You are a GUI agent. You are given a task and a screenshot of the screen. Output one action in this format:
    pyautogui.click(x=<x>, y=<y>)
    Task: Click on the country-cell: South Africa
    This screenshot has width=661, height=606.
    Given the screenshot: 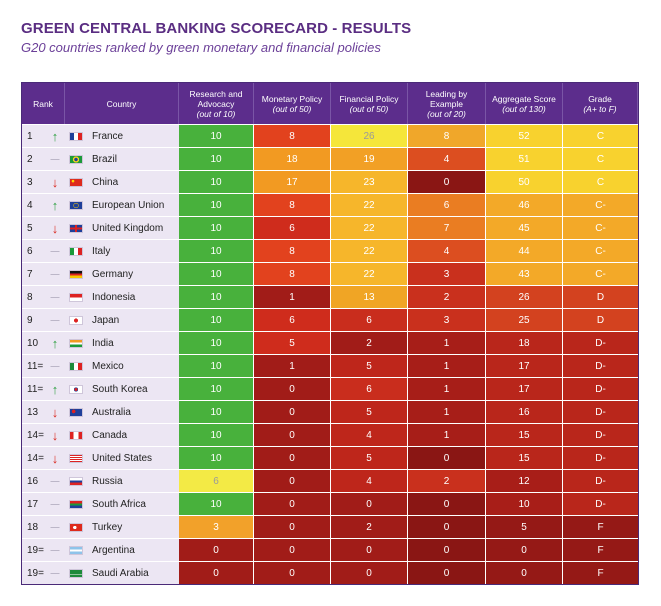 What is the action you would take?
    pyautogui.click(x=122, y=504)
    